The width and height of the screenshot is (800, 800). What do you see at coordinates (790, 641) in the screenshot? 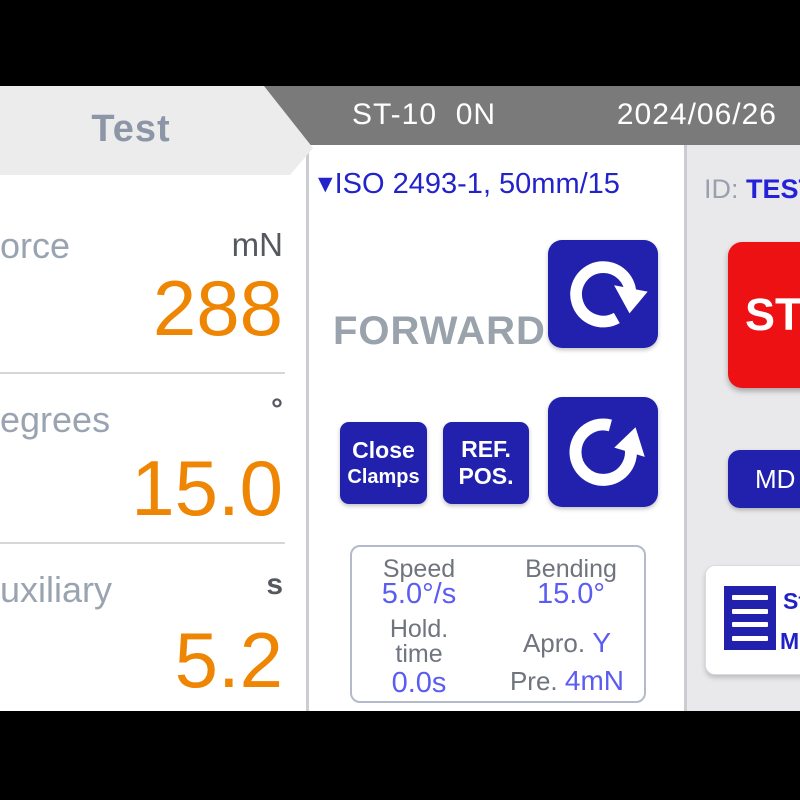
I see `result-line2: MI` at bounding box center [790, 641].